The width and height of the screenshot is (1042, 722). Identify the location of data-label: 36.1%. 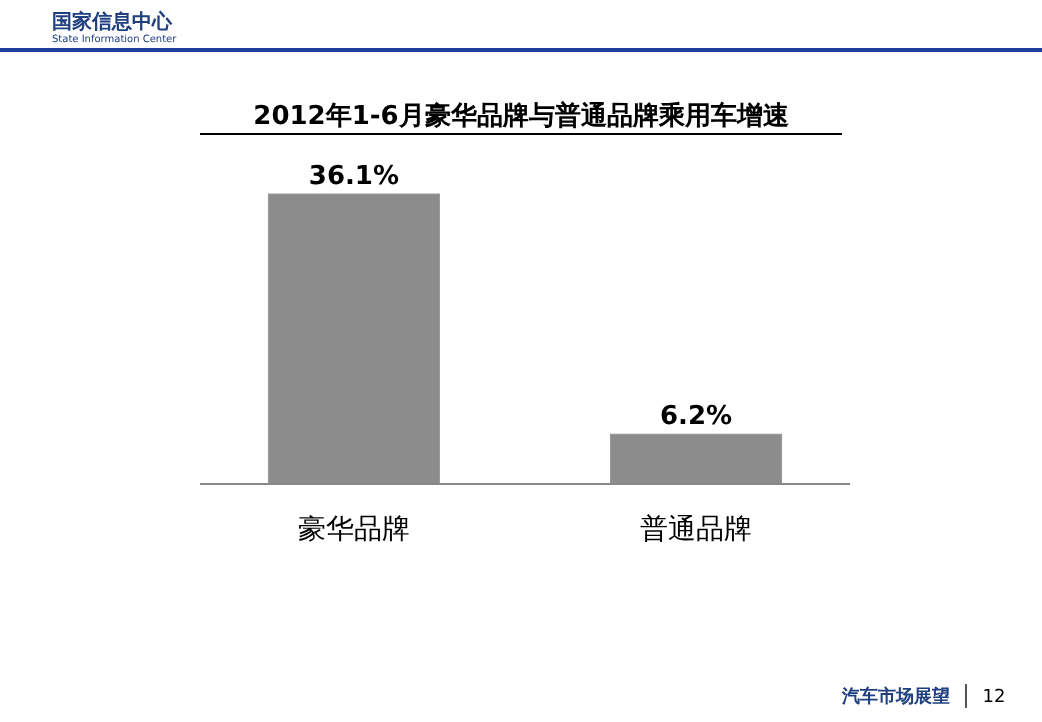
(354, 177).